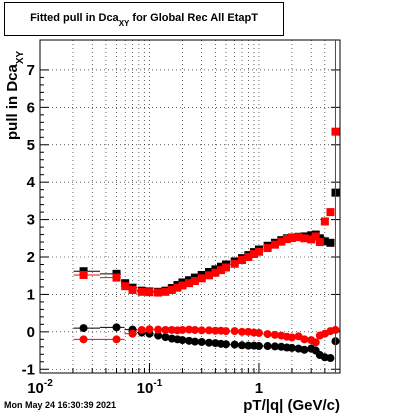  Describe the element at coordinates (60, 405) in the screenshot. I see `timestamp: Mon May 24 16:30:39 2021` at that location.